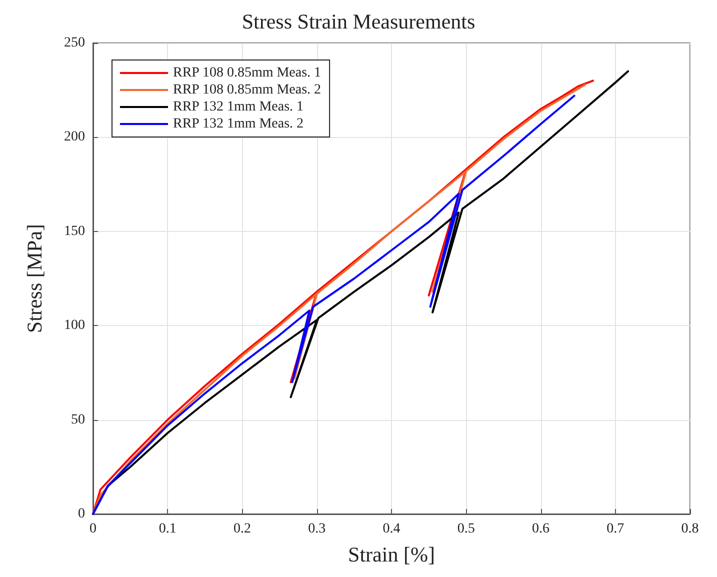 This screenshot has height=577, width=717. Describe the element at coordinates (317, 529) in the screenshot. I see `x-tick-label: 0.3` at that location.